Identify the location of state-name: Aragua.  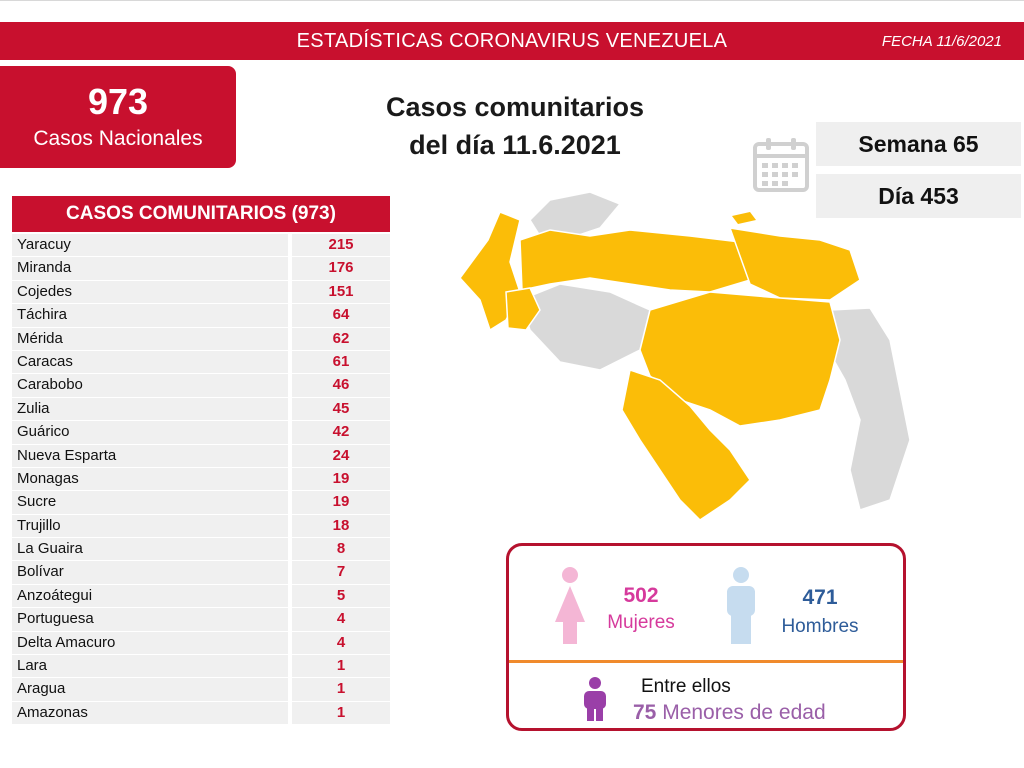
(150, 690).